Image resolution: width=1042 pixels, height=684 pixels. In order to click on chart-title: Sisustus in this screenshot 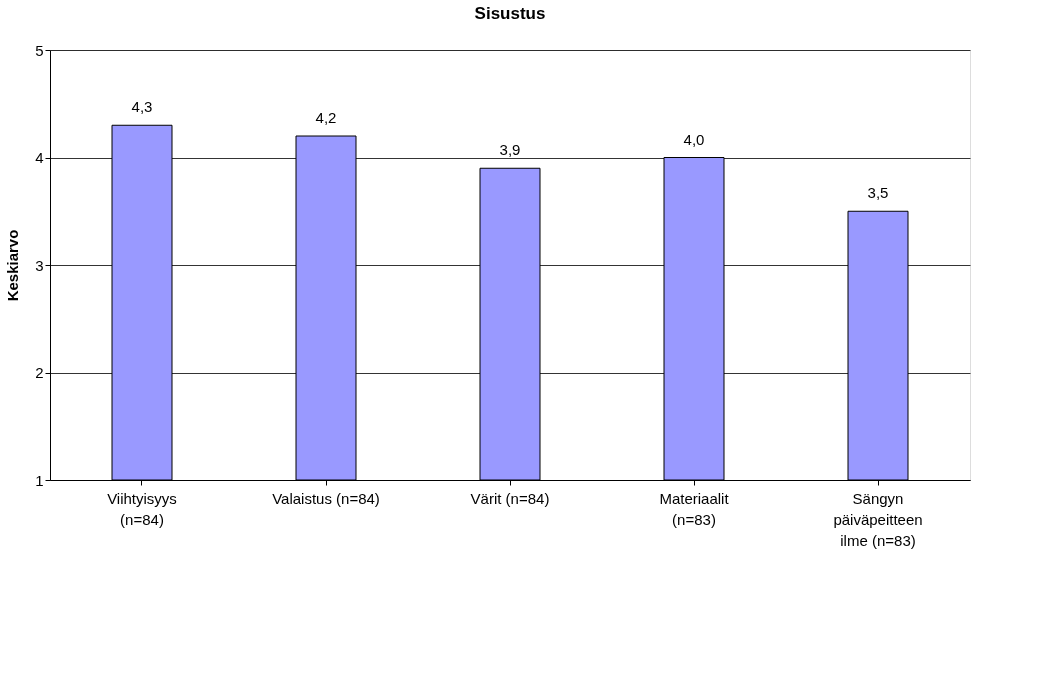, I will do `click(510, 13)`.